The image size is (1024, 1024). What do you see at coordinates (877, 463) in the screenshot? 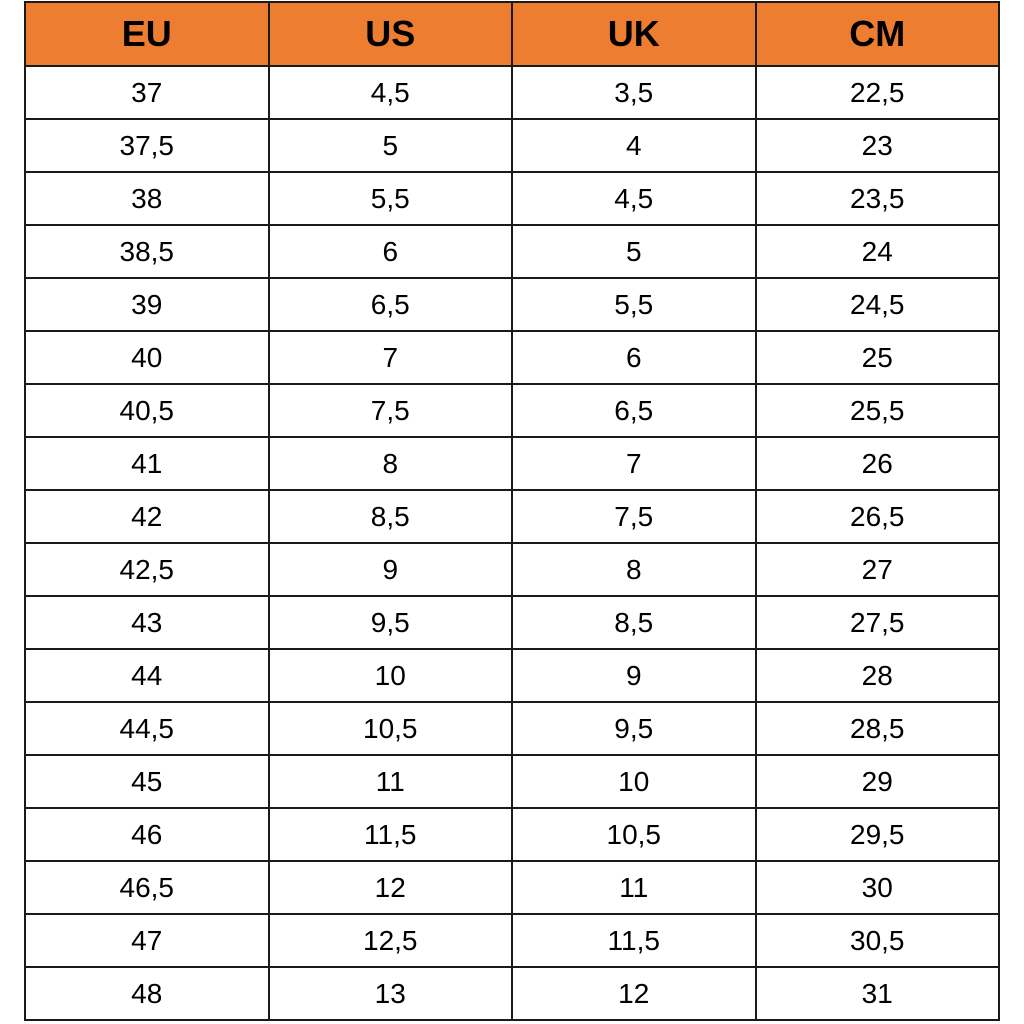
I see `cell-cm: 26` at bounding box center [877, 463].